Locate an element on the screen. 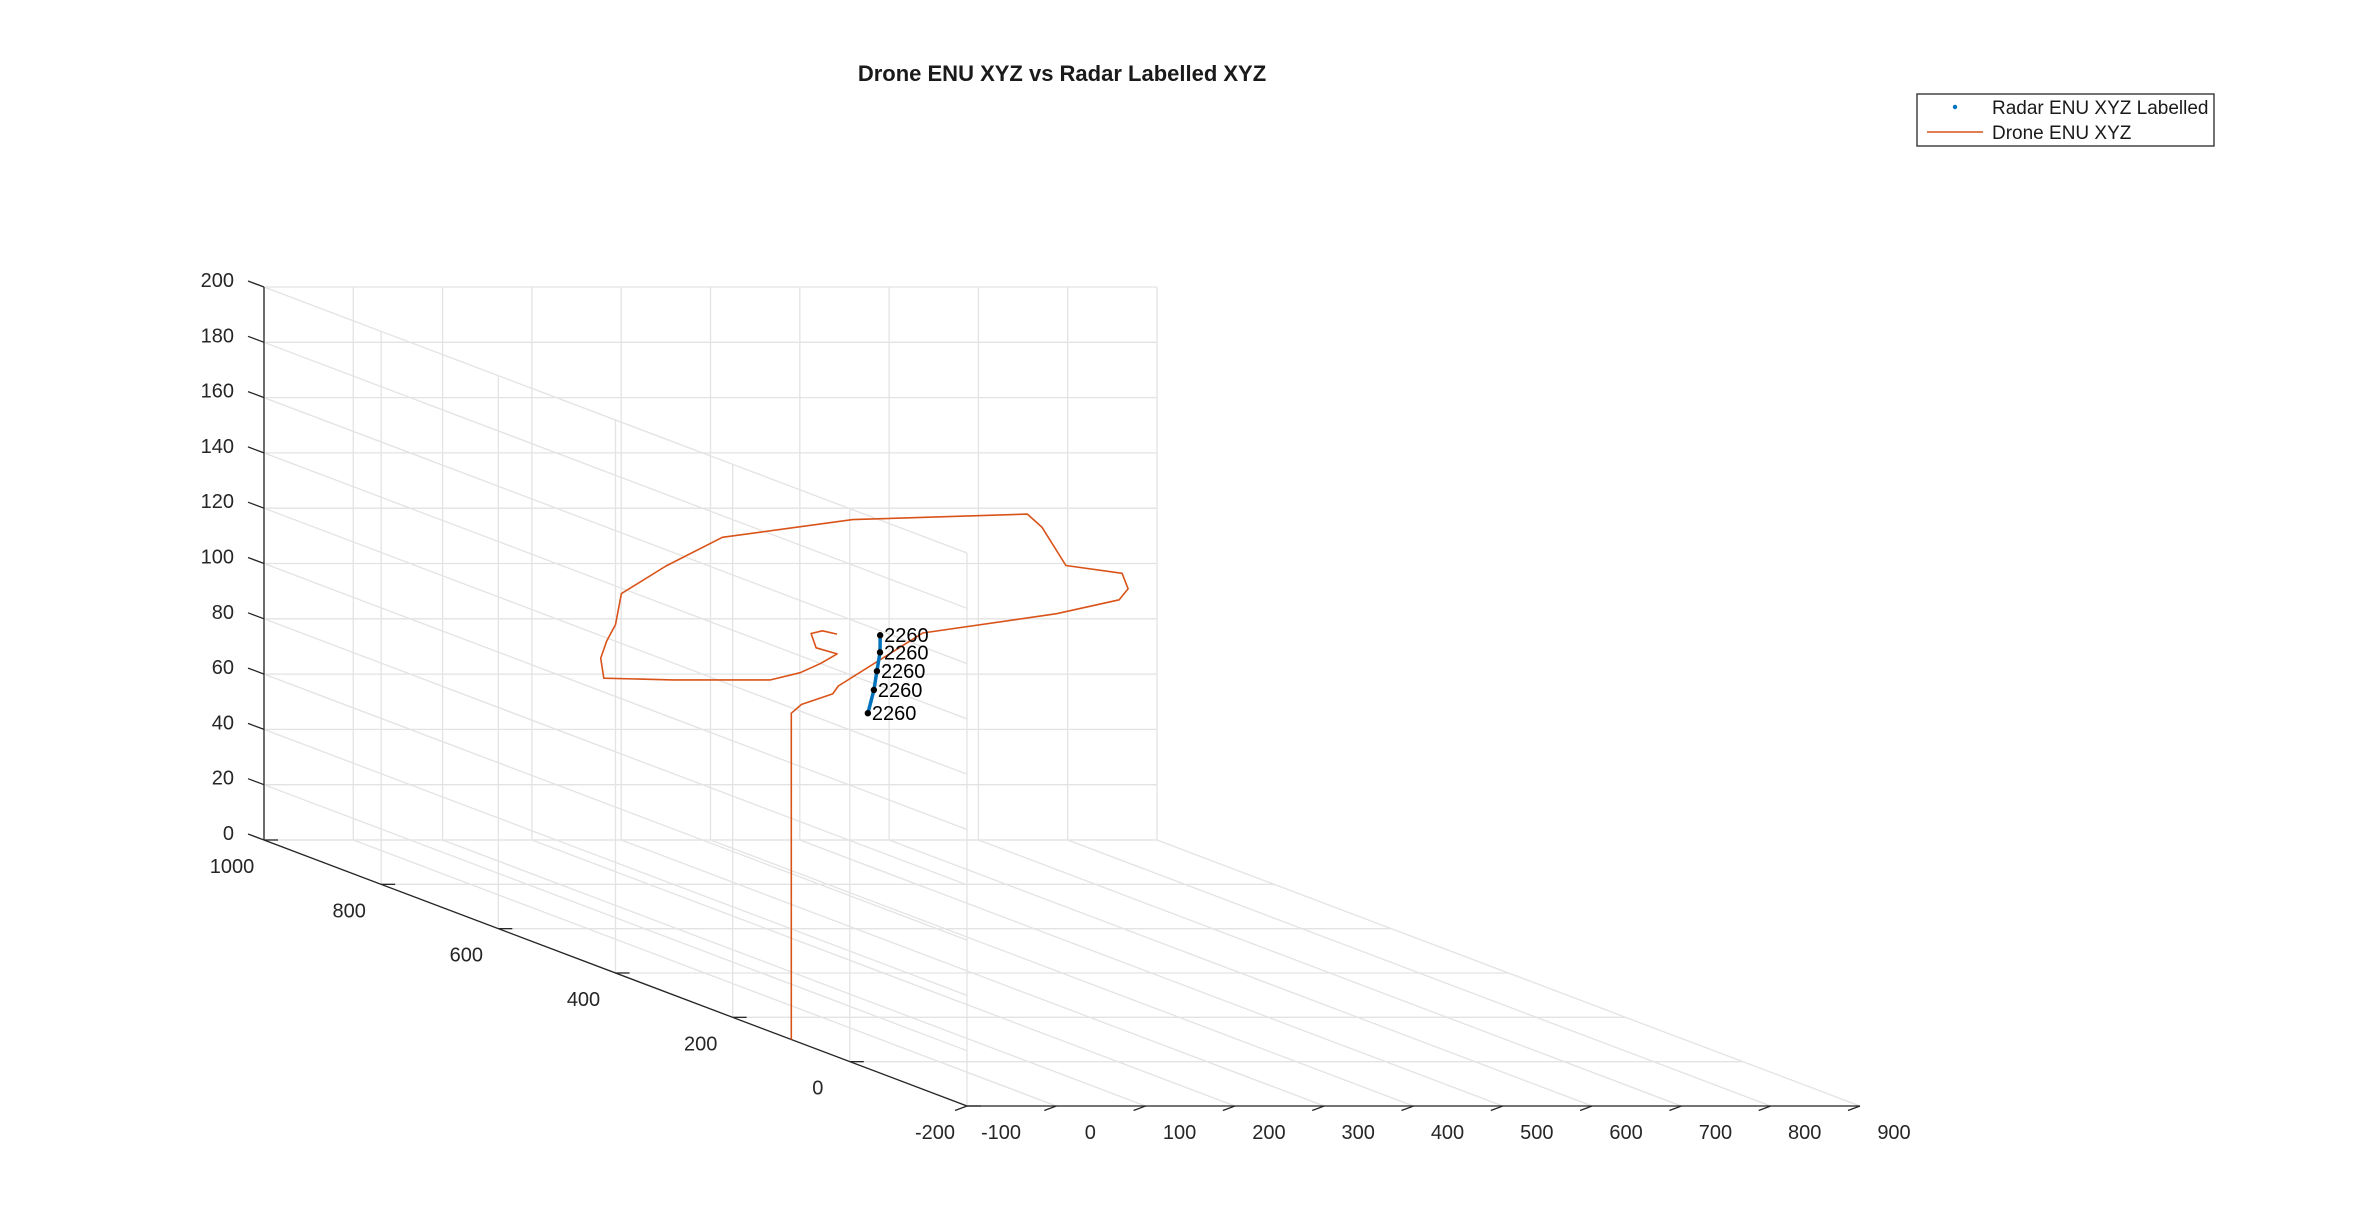  z-tick-label: 60 is located at coordinates (223, 668).